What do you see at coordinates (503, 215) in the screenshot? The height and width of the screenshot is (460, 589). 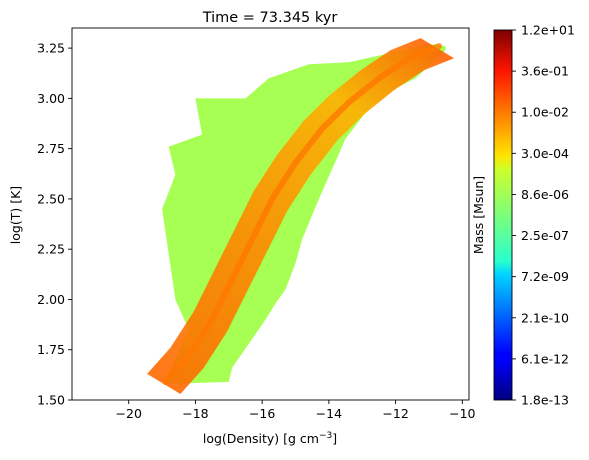 I see `colorbar` at bounding box center [503, 215].